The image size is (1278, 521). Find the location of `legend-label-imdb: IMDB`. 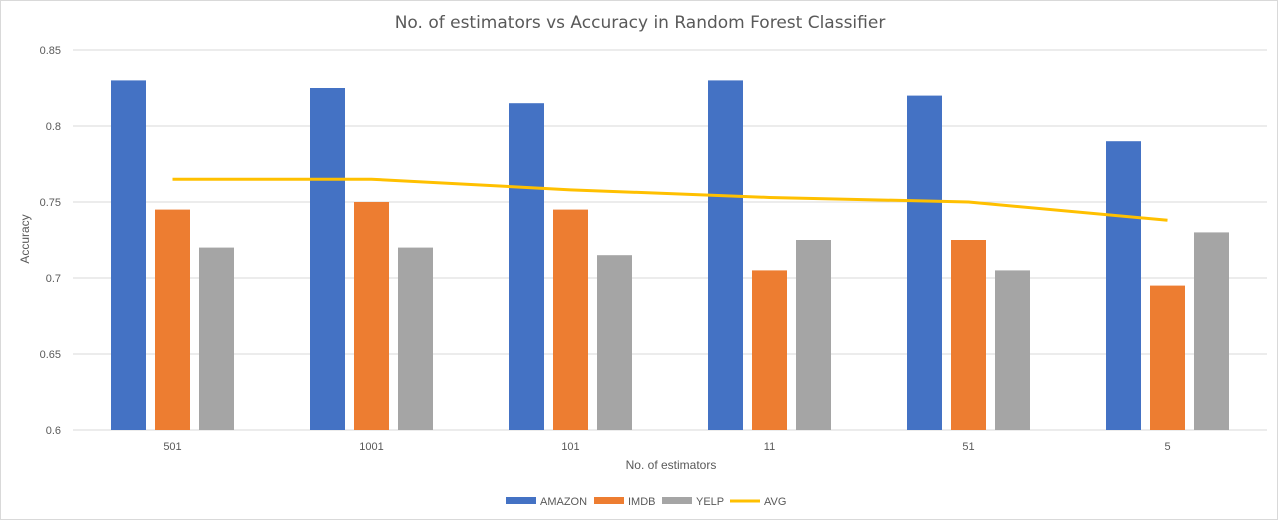

legend-label-imdb: IMDB is located at coordinates (642, 502).